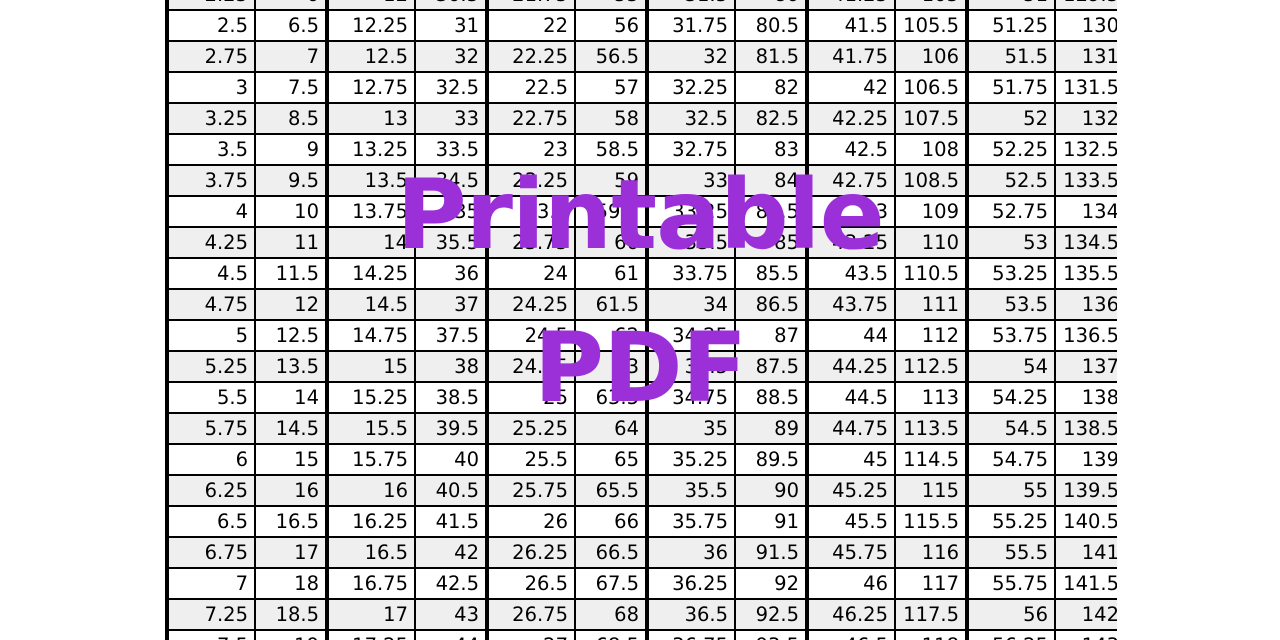  Describe the element at coordinates (451, 273) in the screenshot. I see `table-cell: 36` at that location.